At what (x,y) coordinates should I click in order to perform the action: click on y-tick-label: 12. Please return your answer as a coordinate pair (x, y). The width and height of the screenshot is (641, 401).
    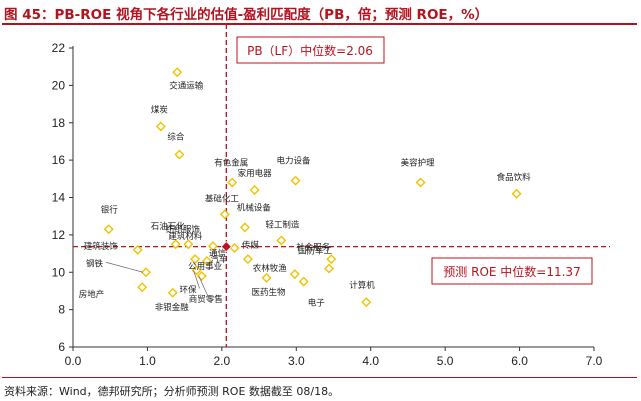
    Looking at the image, I should click on (59, 235).